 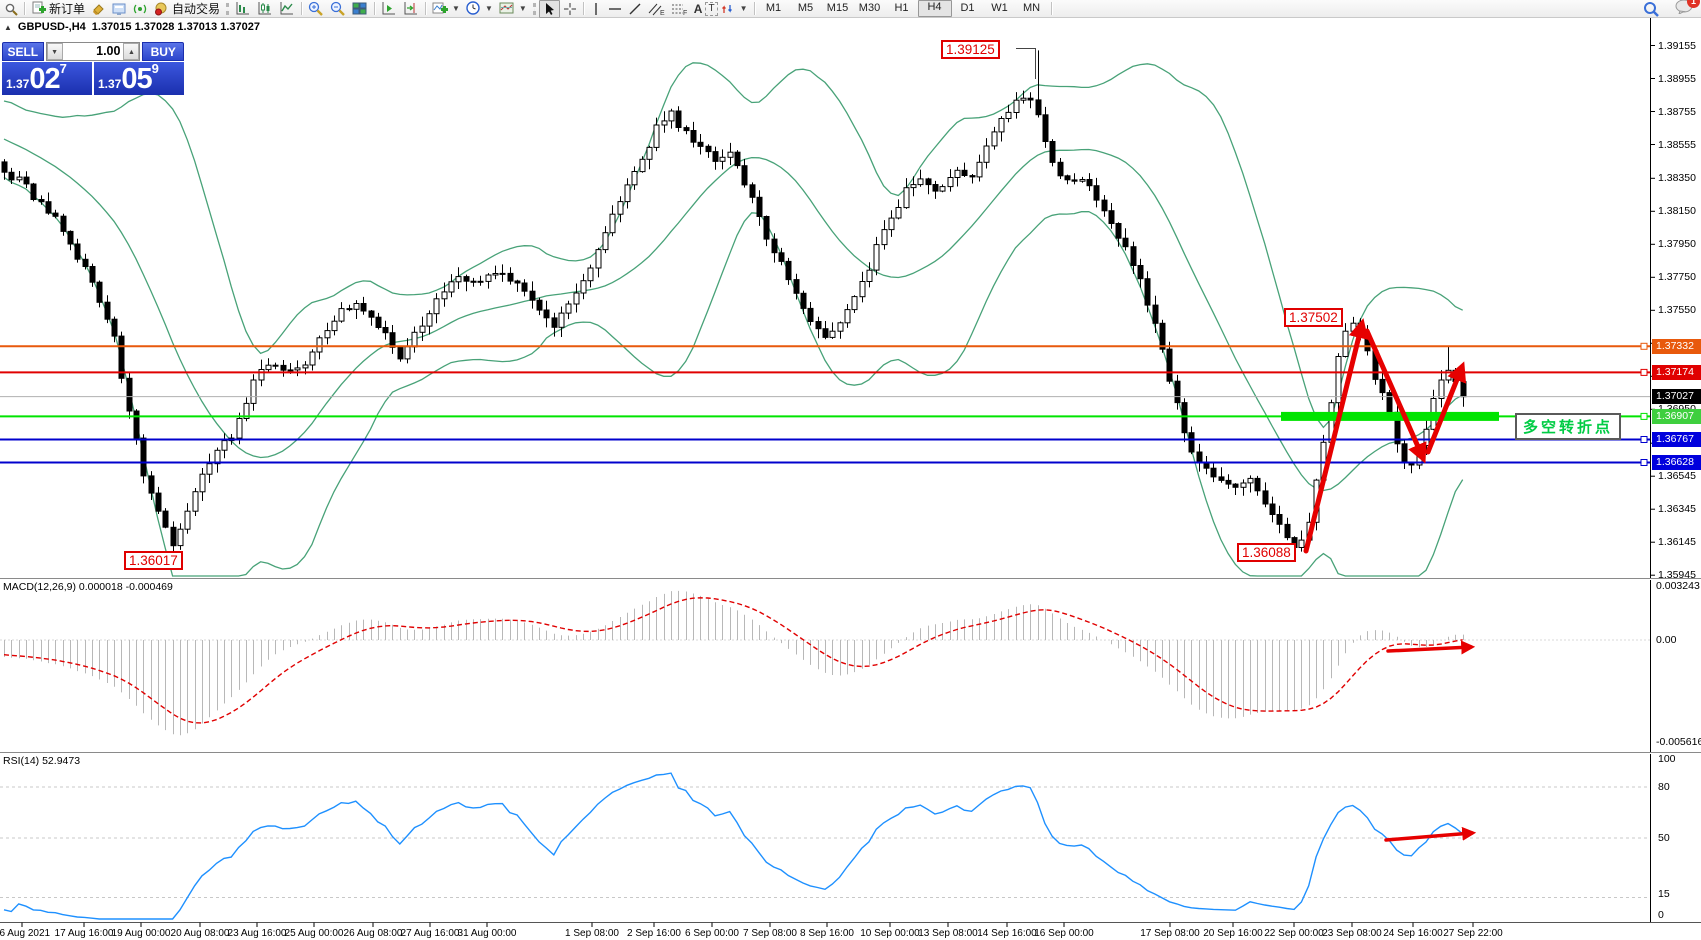 What do you see at coordinates (51, 27) in the screenshot?
I see `symbol-title: GBPUSD-,H4` at bounding box center [51, 27].